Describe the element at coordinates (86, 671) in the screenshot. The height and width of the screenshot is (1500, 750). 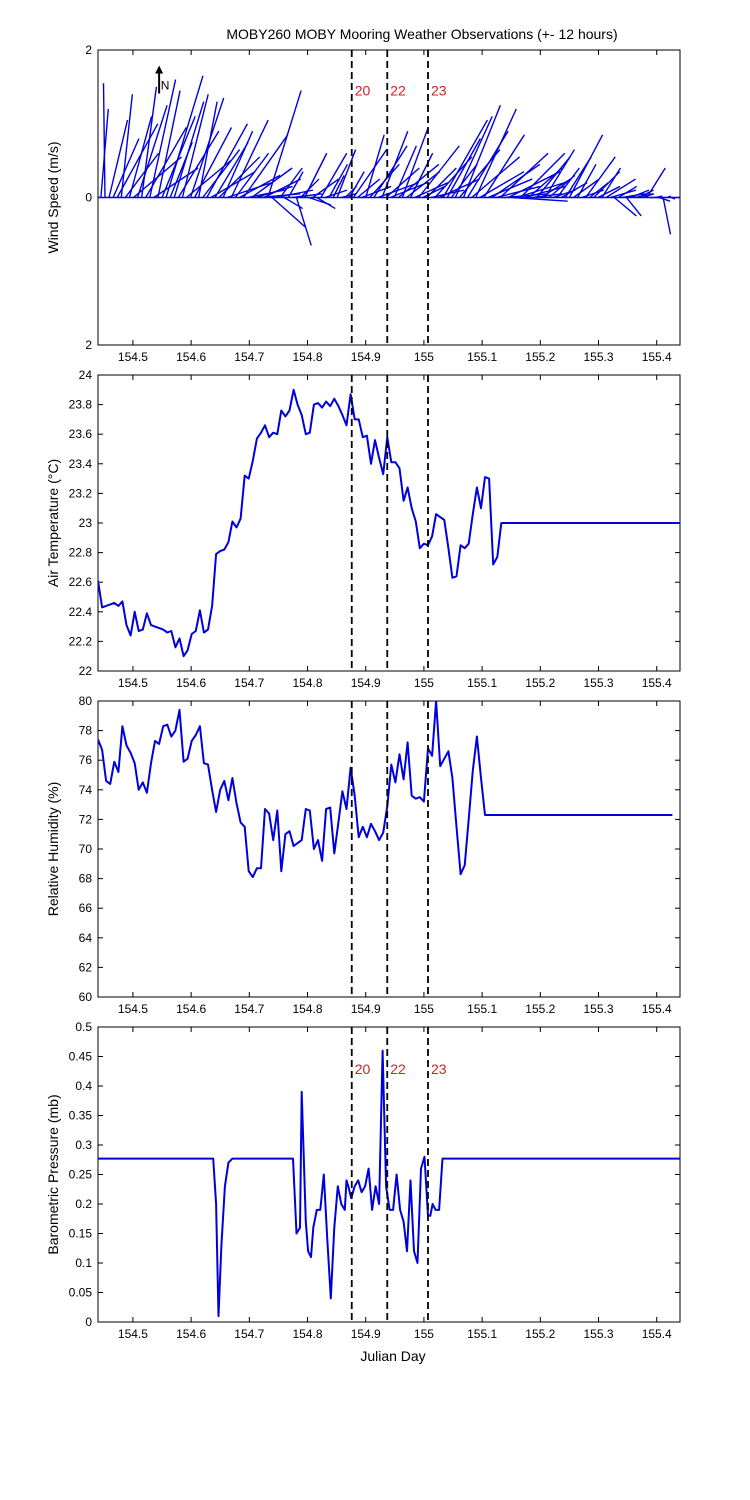
I see `y-tick-label: 22` at that location.